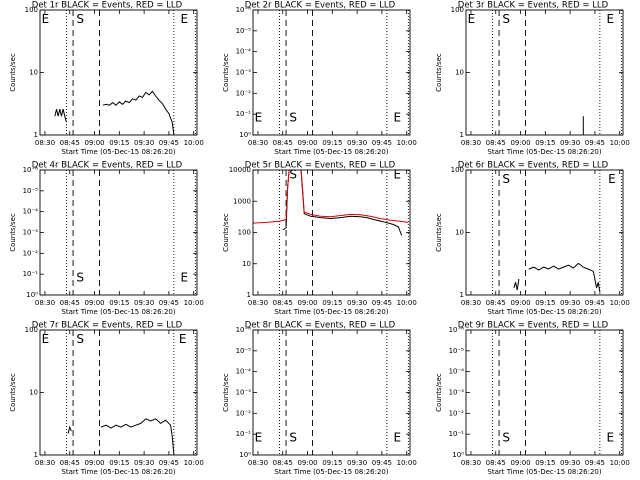 The width and height of the screenshot is (640, 480). I want to click on chart-title: Det 5r BLACK = Events, RED = LLD, so click(320, 166).